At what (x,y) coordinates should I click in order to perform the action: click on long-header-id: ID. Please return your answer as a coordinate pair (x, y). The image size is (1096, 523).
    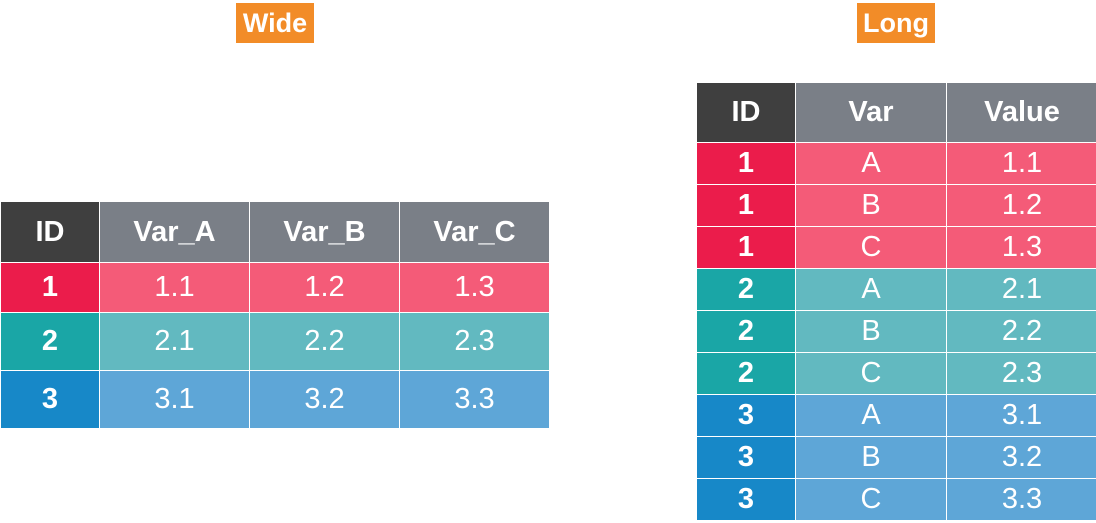
    Looking at the image, I should click on (746, 112).